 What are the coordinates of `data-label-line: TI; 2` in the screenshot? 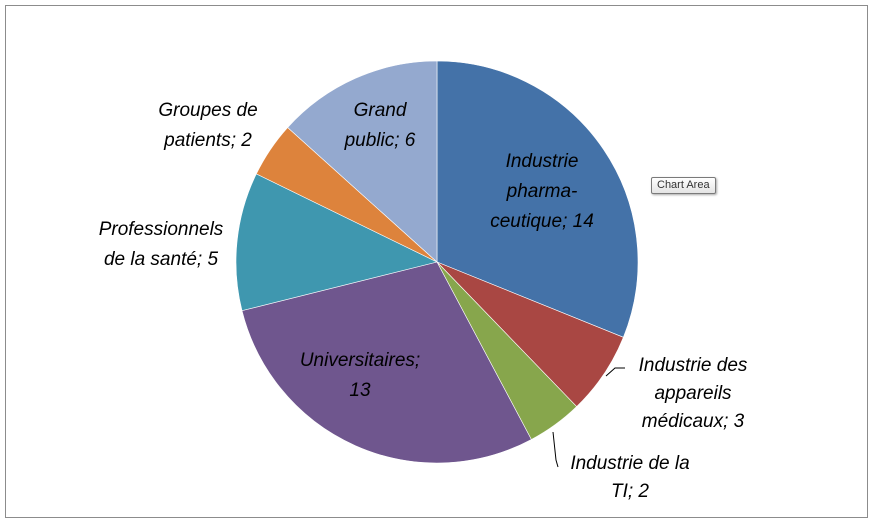 It's located at (630, 491).